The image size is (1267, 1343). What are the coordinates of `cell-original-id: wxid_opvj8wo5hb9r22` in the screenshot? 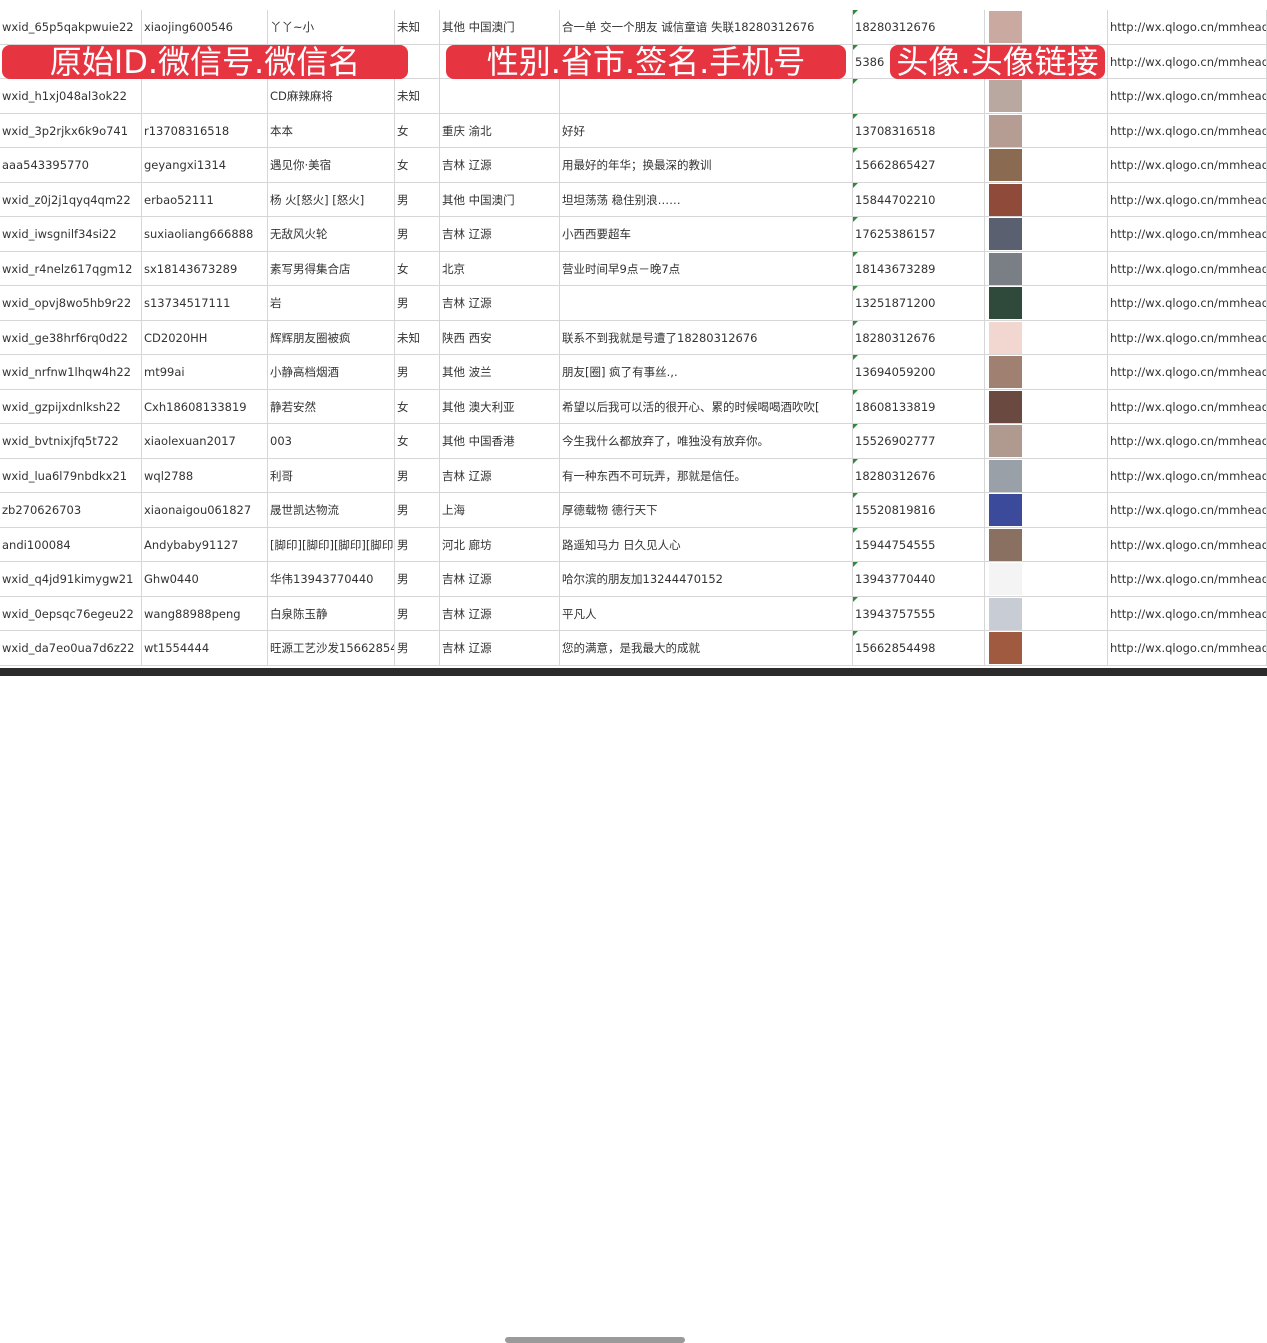 It's located at (71, 303).